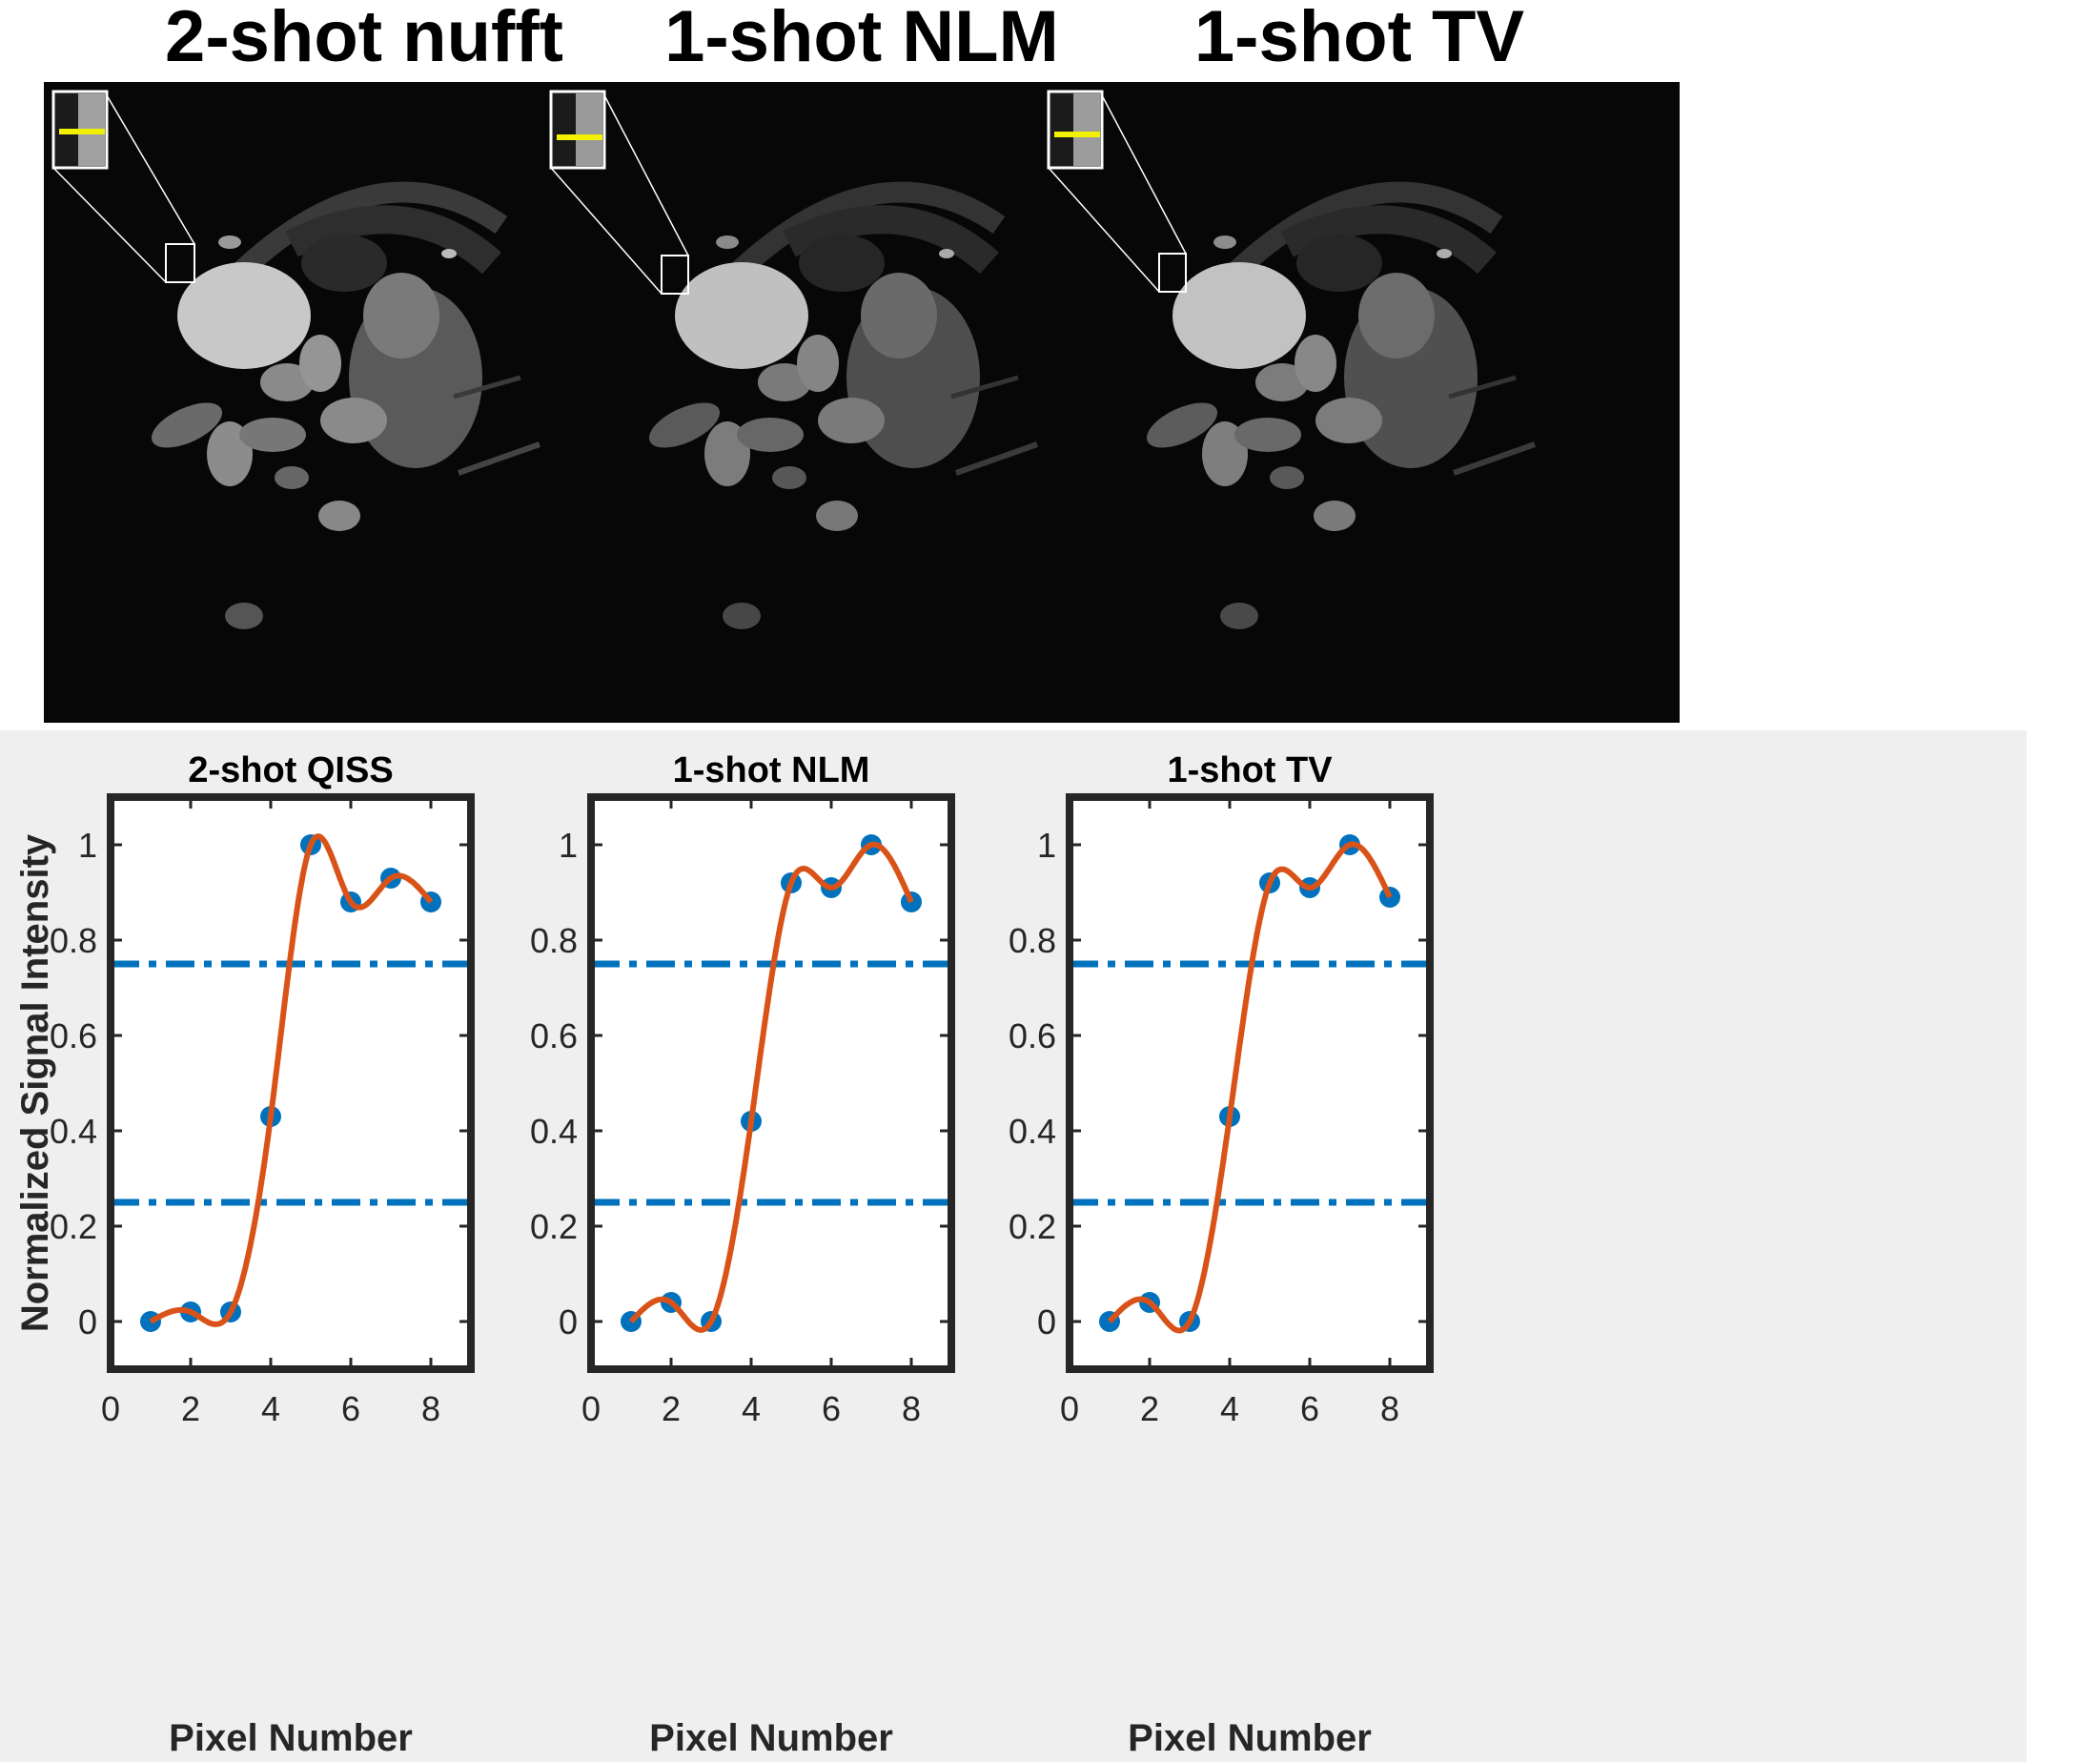  Describe the element at coordinates (350, 1408) in the screenshot. I see `chart-1-x-tick-label: 6` at that location.